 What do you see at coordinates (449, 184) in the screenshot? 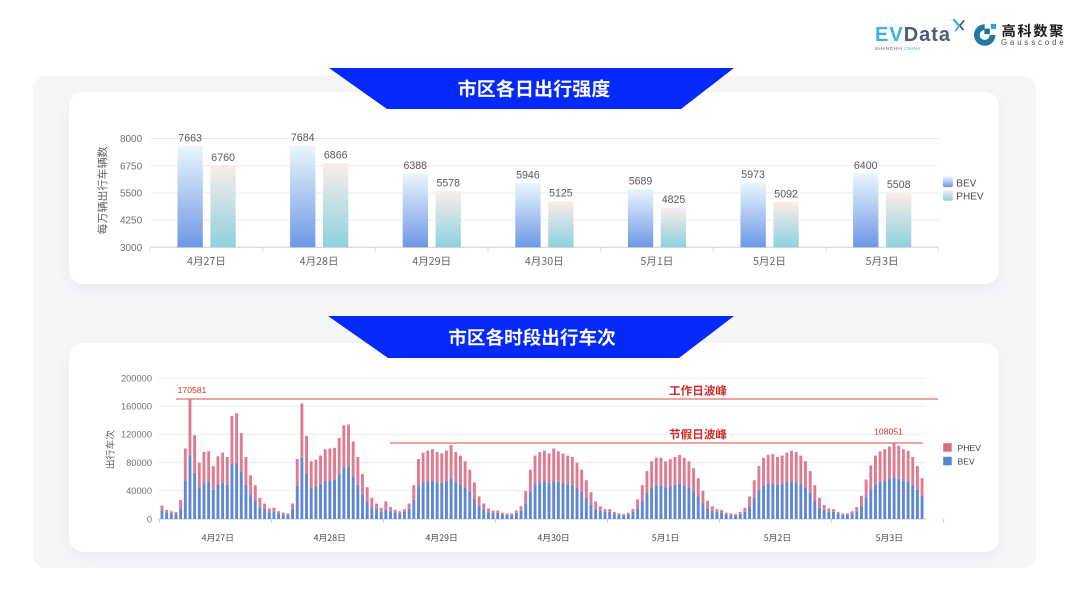
I see `svg-text: 5578` at bounding box center [449, 184].